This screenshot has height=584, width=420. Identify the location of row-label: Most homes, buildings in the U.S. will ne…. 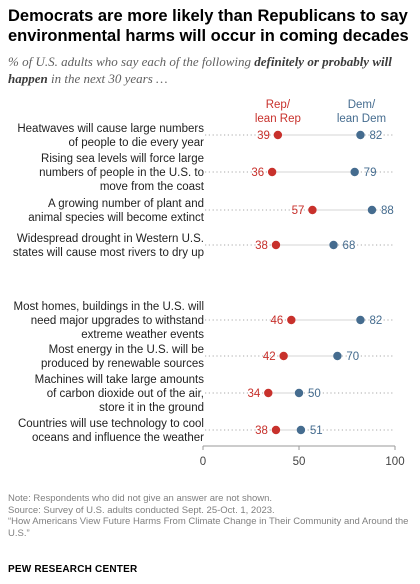
(105, 321).